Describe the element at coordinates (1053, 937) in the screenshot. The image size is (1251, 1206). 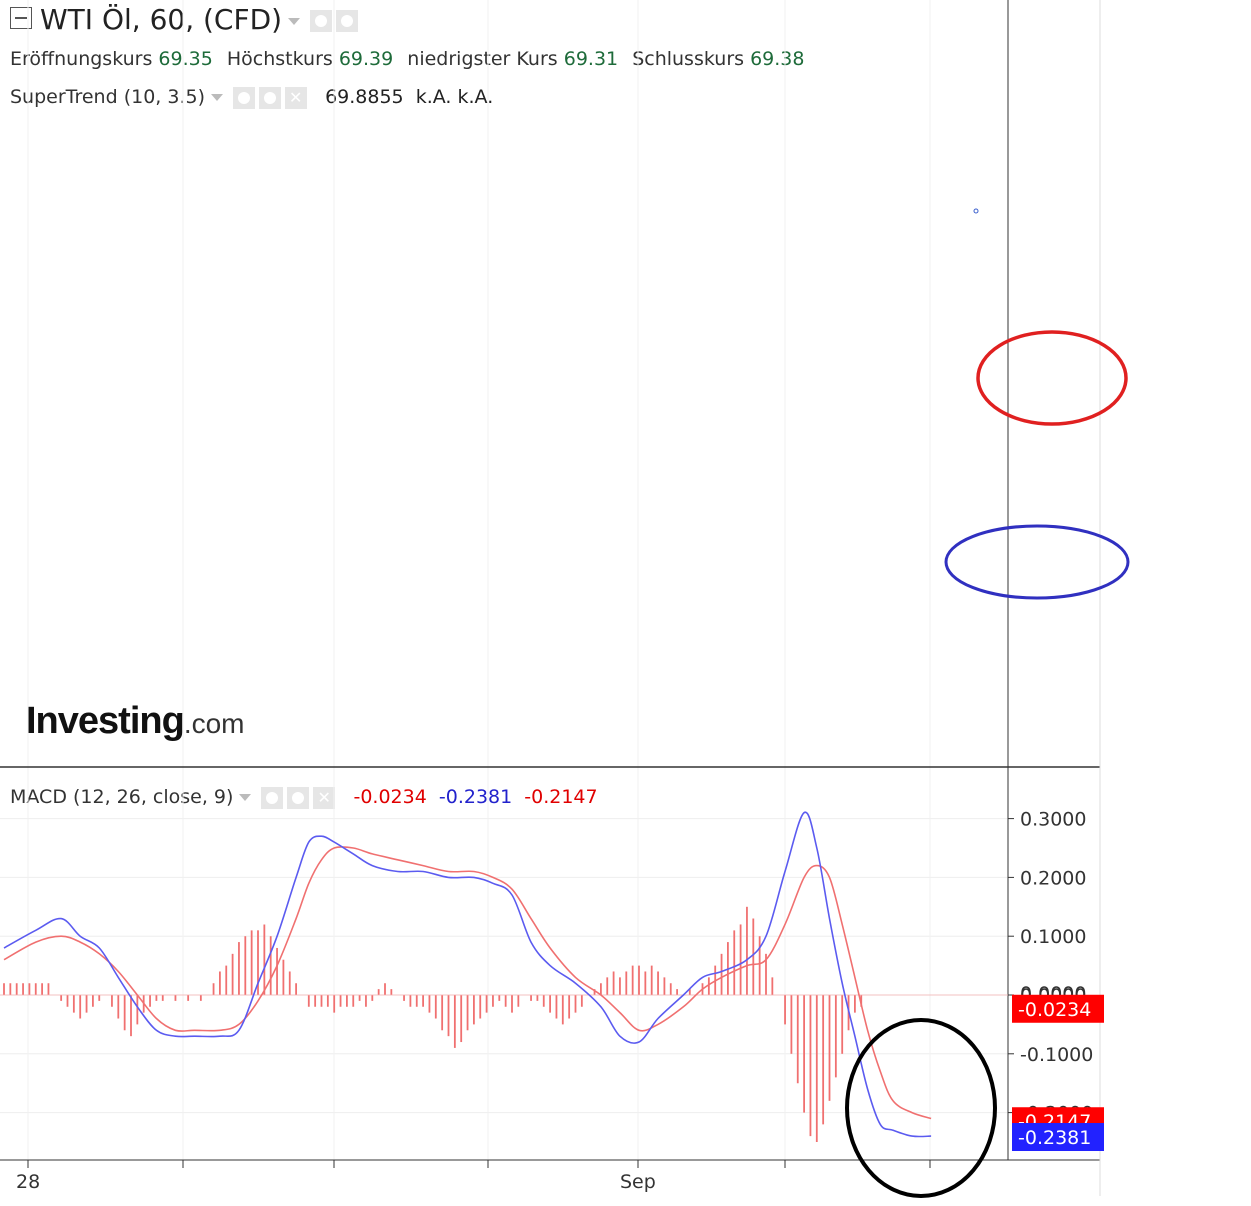
I see `macd-tick-label: 0.1000` at that location.